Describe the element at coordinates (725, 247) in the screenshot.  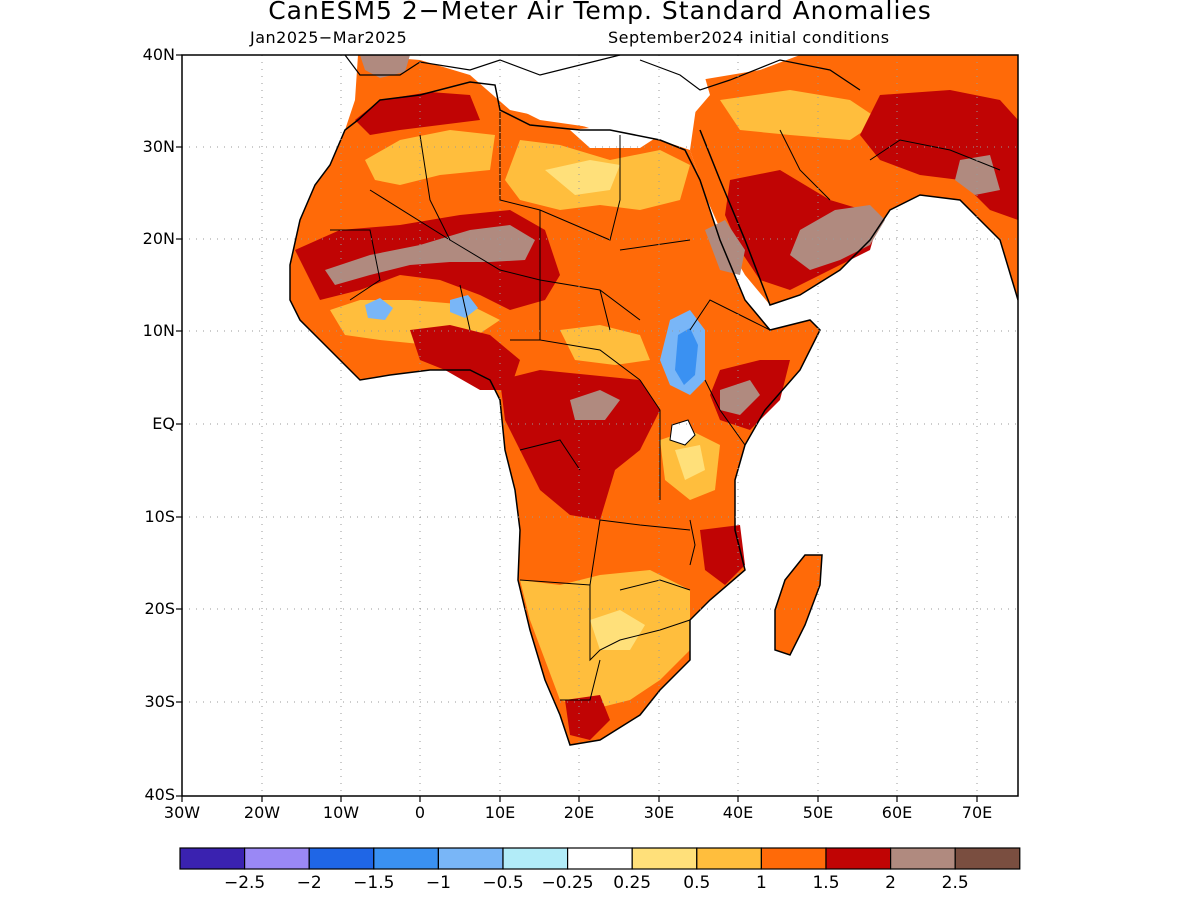
I see `anomaly-25-sudan` at that location.